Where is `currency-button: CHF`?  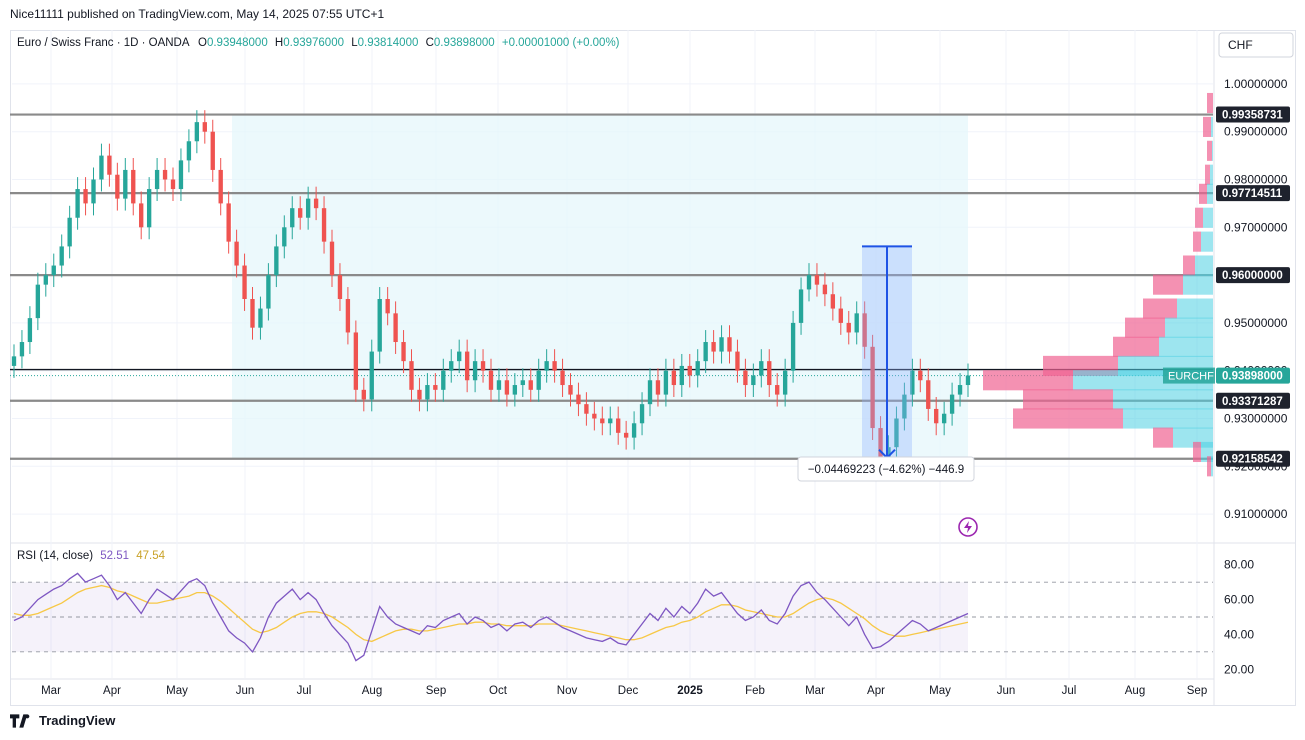 currency-button: CHF is located at coordinates (1256, 45).